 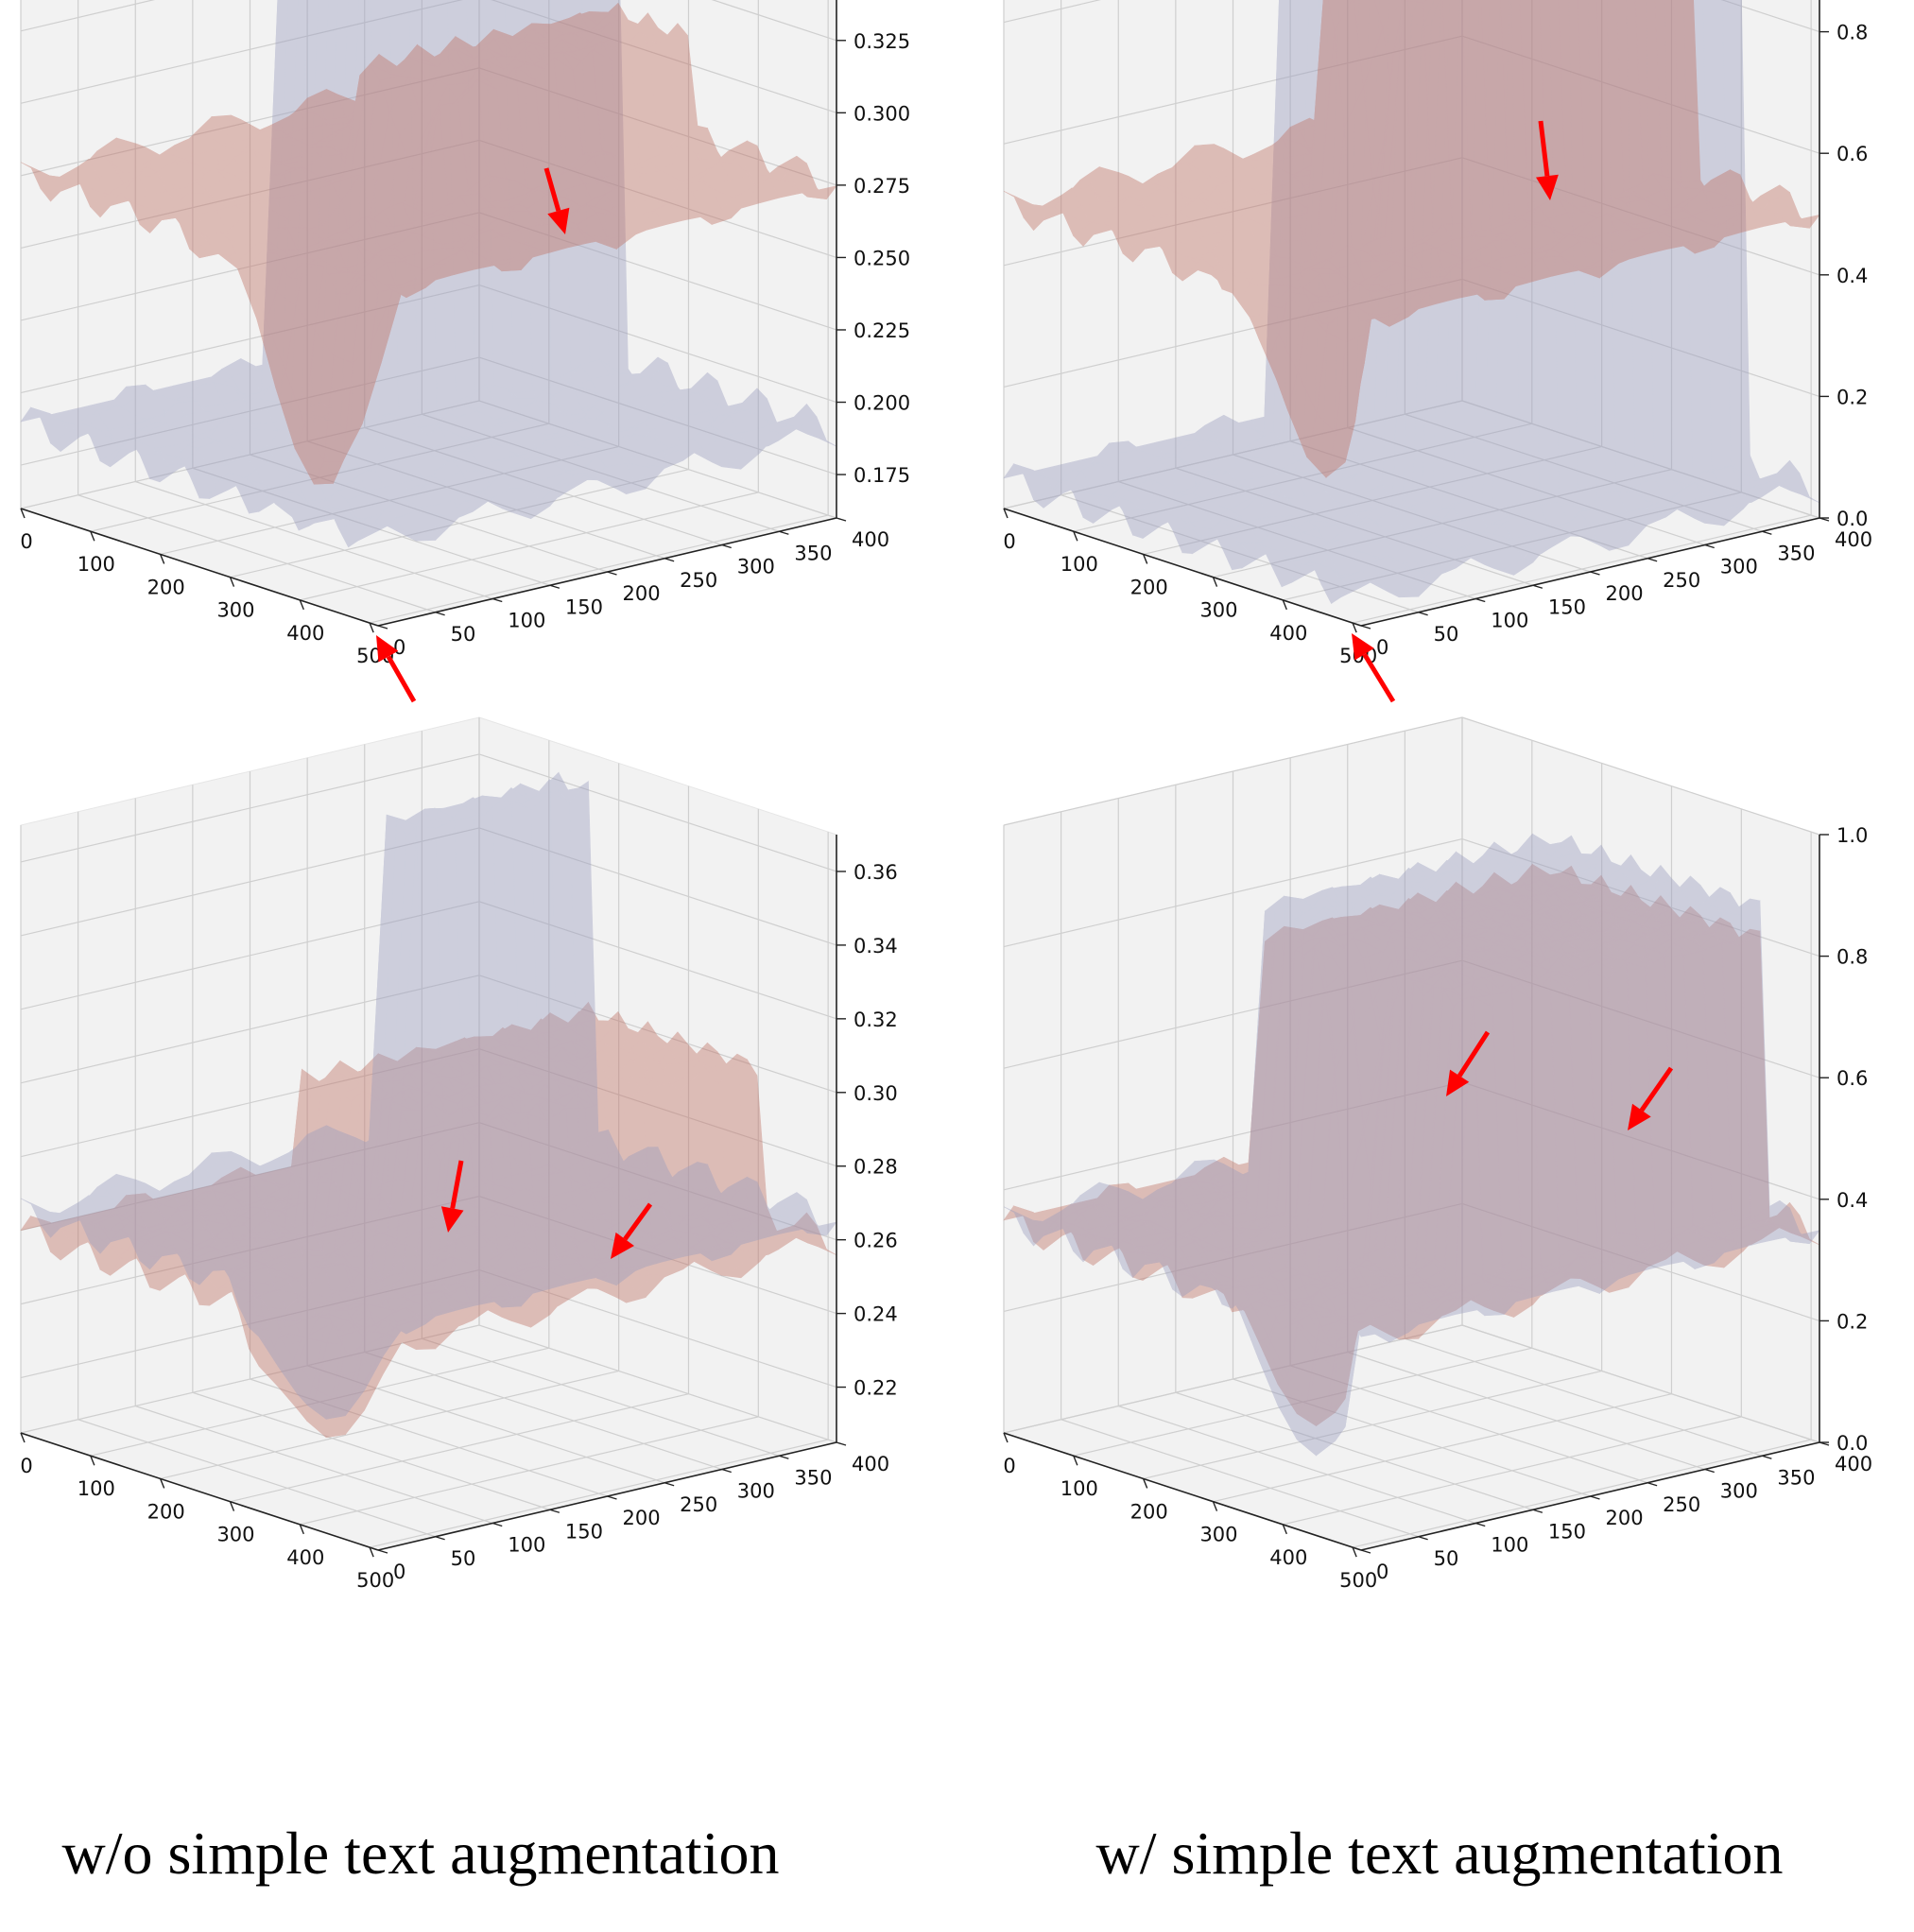 I want to click on arrow-shaft, so click(x=1379, y=677).